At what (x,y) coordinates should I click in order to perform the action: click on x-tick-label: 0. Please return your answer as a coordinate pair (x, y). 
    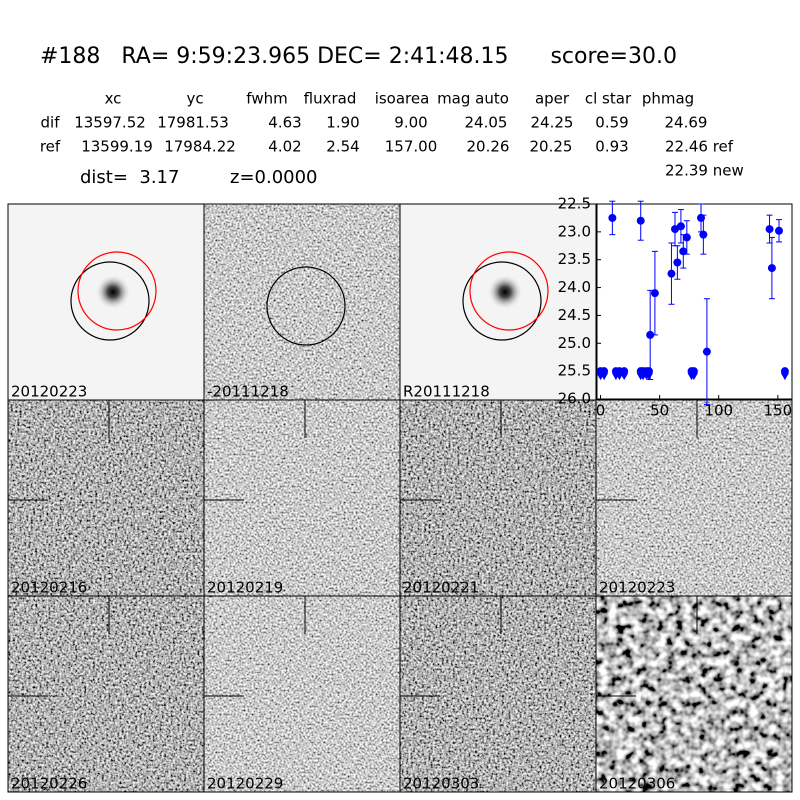
    Looking at the image, I should click on (601, 411).